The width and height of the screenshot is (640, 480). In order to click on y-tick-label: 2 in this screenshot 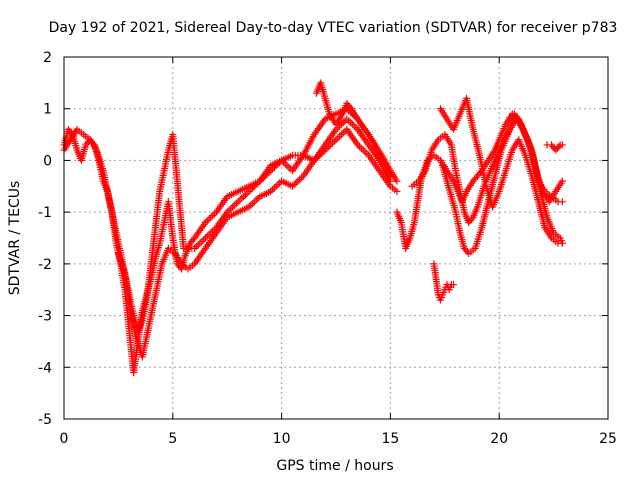, I will do `click(47, 58)`.